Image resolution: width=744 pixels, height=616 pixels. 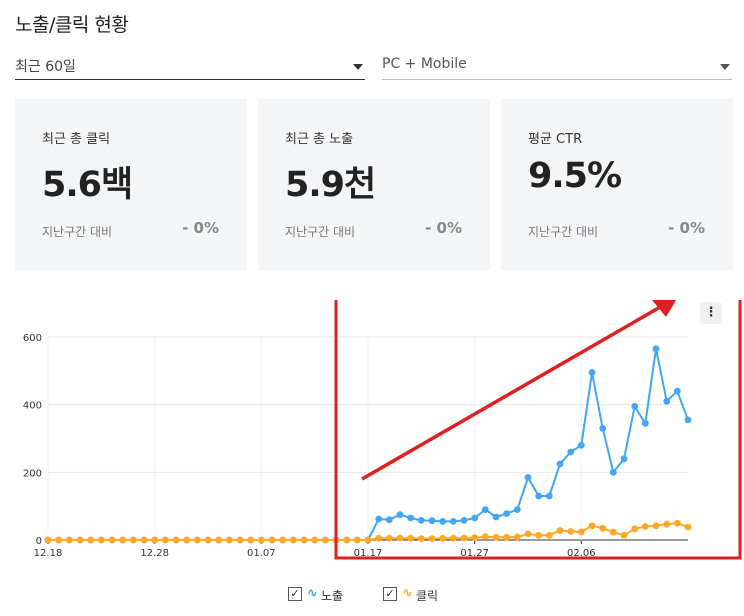 What do you see at coordinates (474, 553) in the screenshot?
I see `x-tick-label: 01.27` at bounding box center [474, 553].